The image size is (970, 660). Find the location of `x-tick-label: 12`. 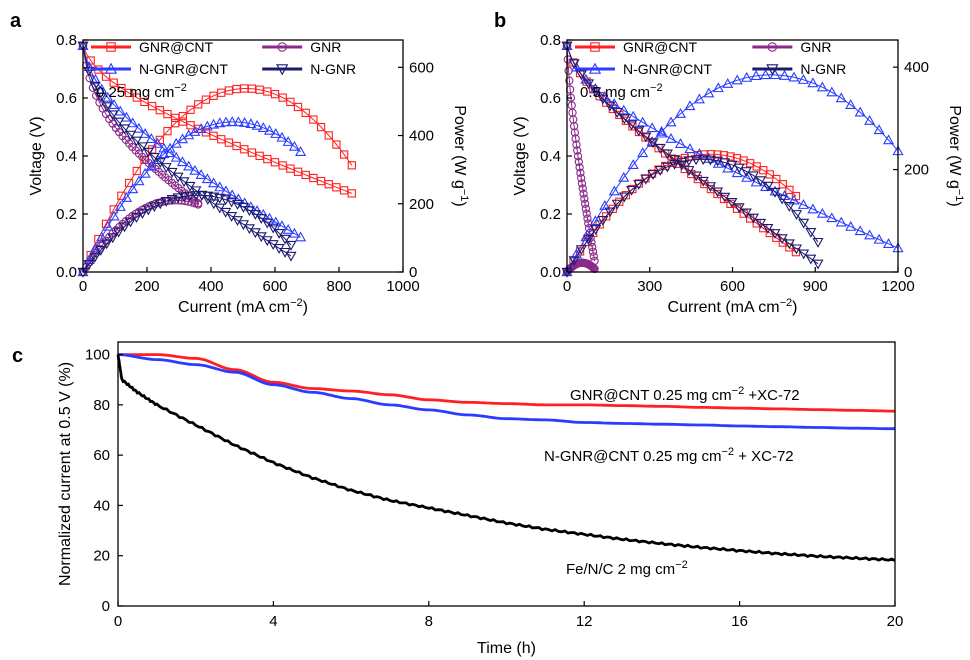

x-tick-label: 12 is located at coordinates (584, 621).